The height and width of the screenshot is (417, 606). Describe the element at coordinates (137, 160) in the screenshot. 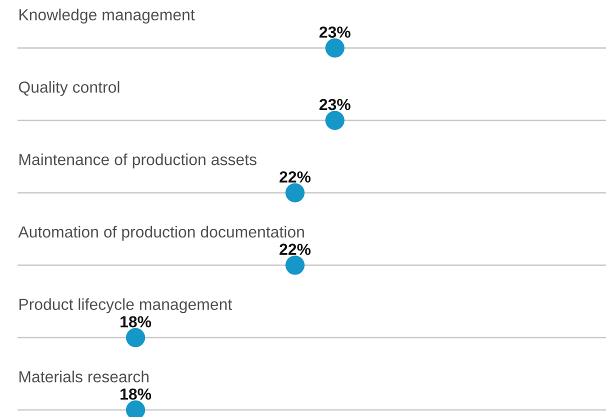

I see `y-tick-label: Maintenance of production assets` at that location.